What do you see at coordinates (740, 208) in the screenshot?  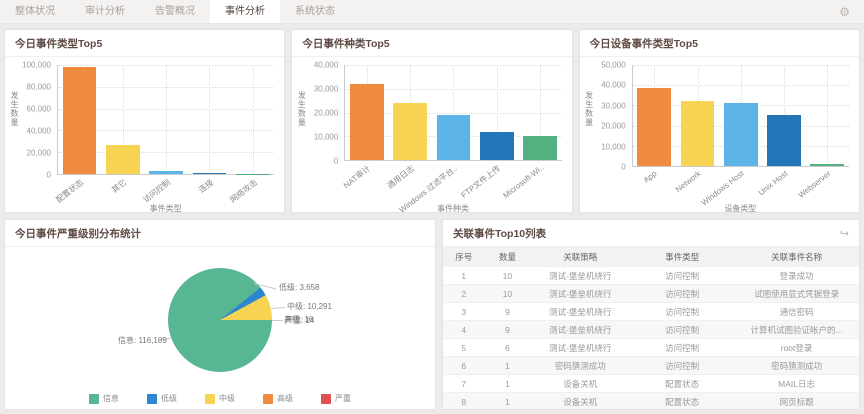 I see `x-axis-title: 设备类型` at bounding box center [740, 208].